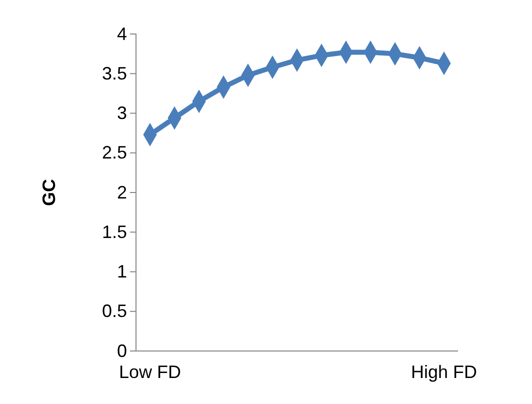 The height and width of the screenshot is (404, 532). I want to click on y-tick-label: 3.5, so click(114, 73).